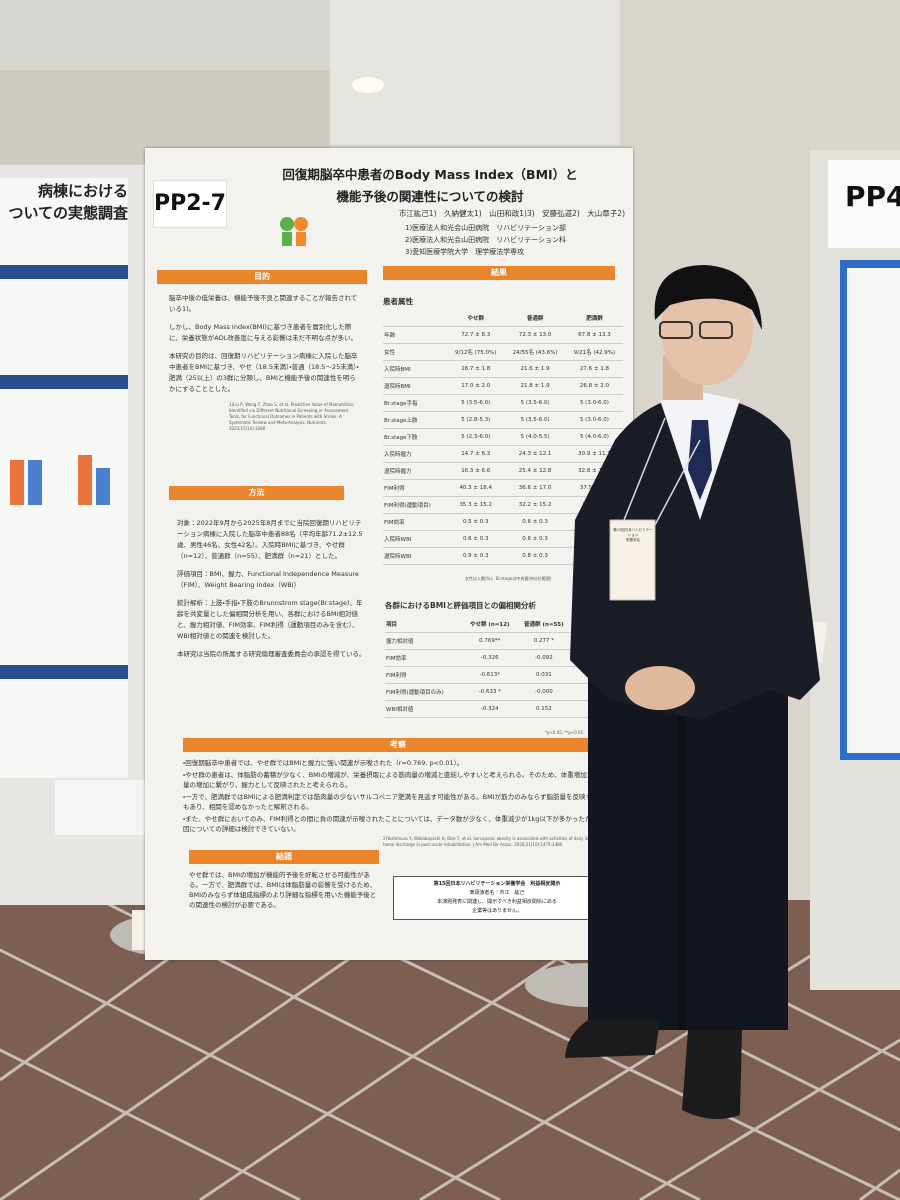 The image size is (900, 1200). I want to click on right-poster-inner, so click(873, 510).